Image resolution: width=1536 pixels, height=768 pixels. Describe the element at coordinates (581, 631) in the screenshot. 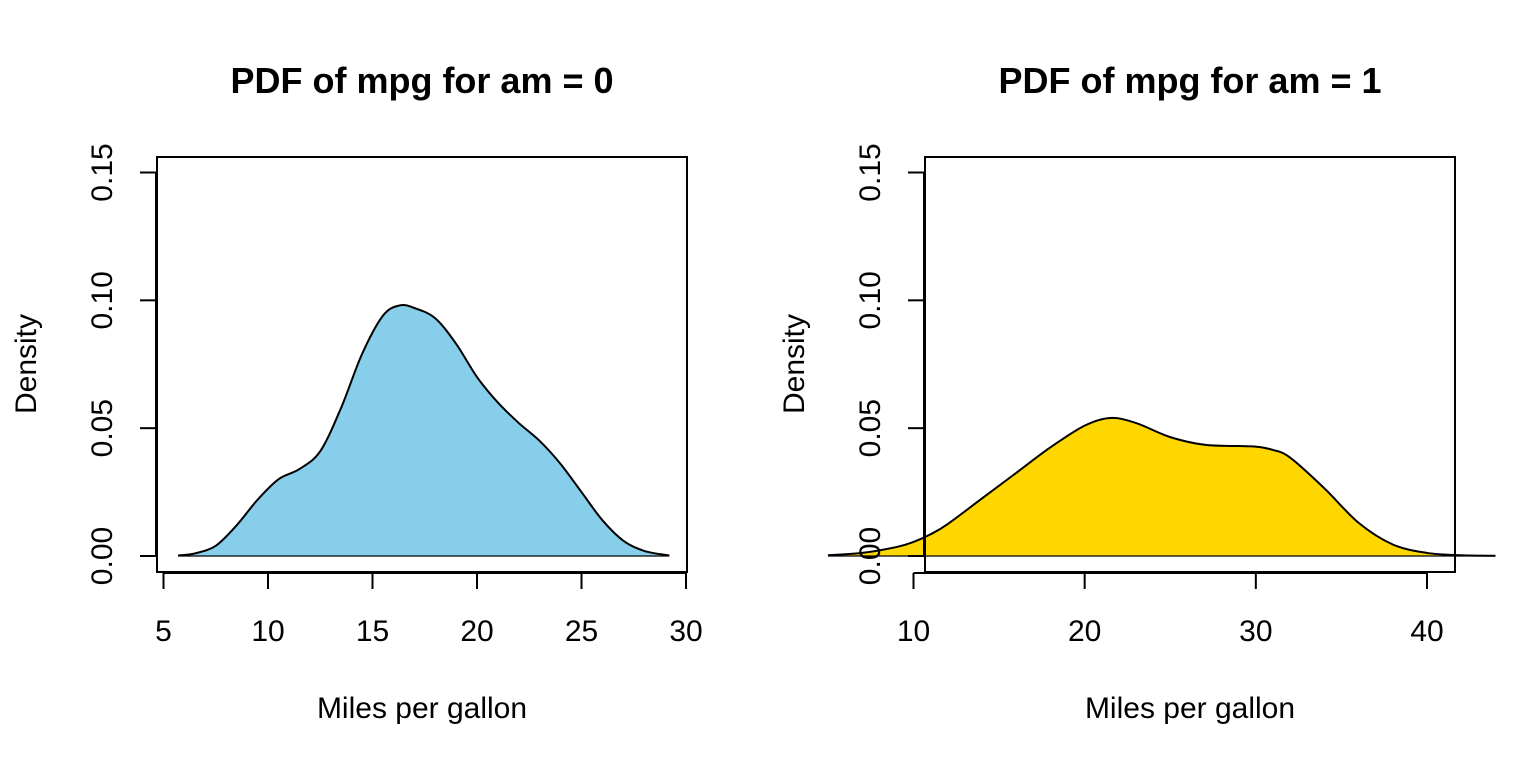

I see `x-tick-label: 25` at that location.